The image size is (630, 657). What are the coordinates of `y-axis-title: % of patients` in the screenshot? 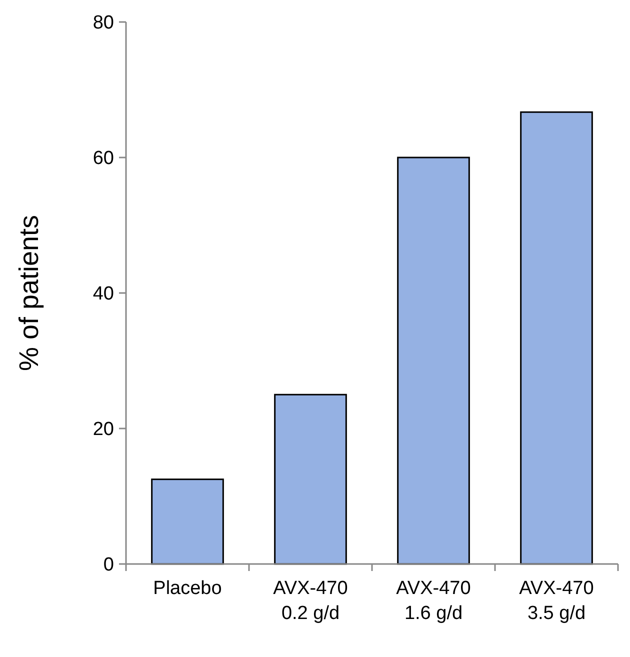 It's located at (29, 293).